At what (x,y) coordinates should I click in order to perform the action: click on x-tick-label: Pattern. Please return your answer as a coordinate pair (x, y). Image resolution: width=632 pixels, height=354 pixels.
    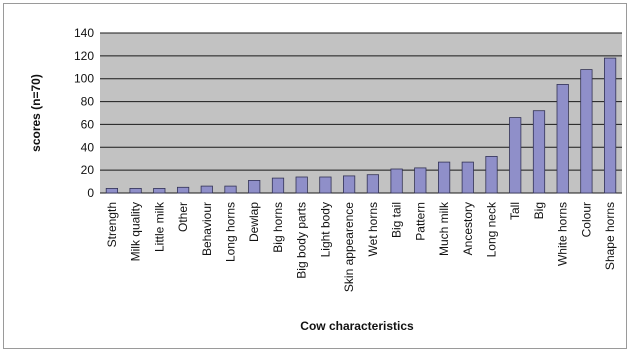
    Looking at the image, I should click on (420, 221).